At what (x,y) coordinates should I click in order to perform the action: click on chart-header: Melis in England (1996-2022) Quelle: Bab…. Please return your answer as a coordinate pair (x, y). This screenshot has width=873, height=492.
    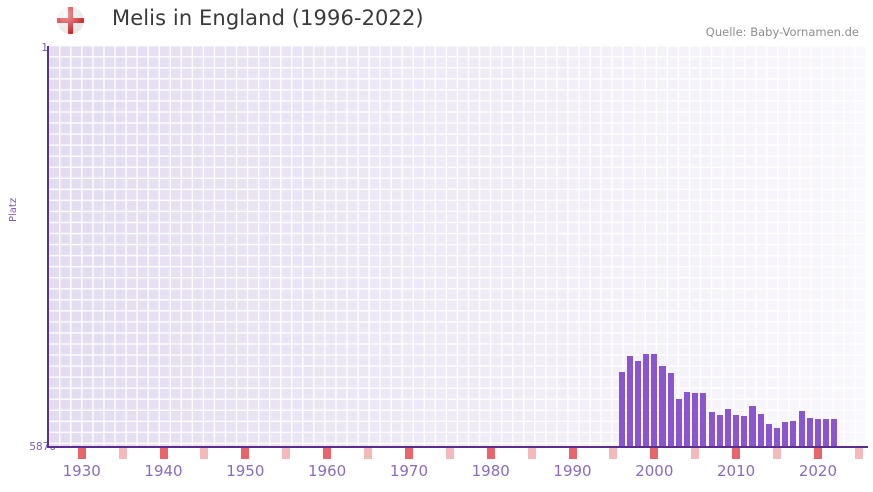
    Looking at the image, I should click on (436, 20).